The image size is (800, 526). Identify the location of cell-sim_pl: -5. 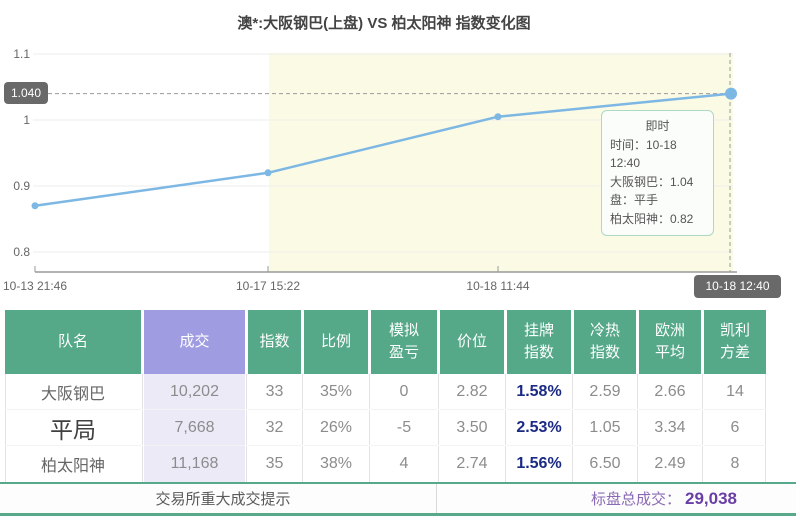
(403, 428).